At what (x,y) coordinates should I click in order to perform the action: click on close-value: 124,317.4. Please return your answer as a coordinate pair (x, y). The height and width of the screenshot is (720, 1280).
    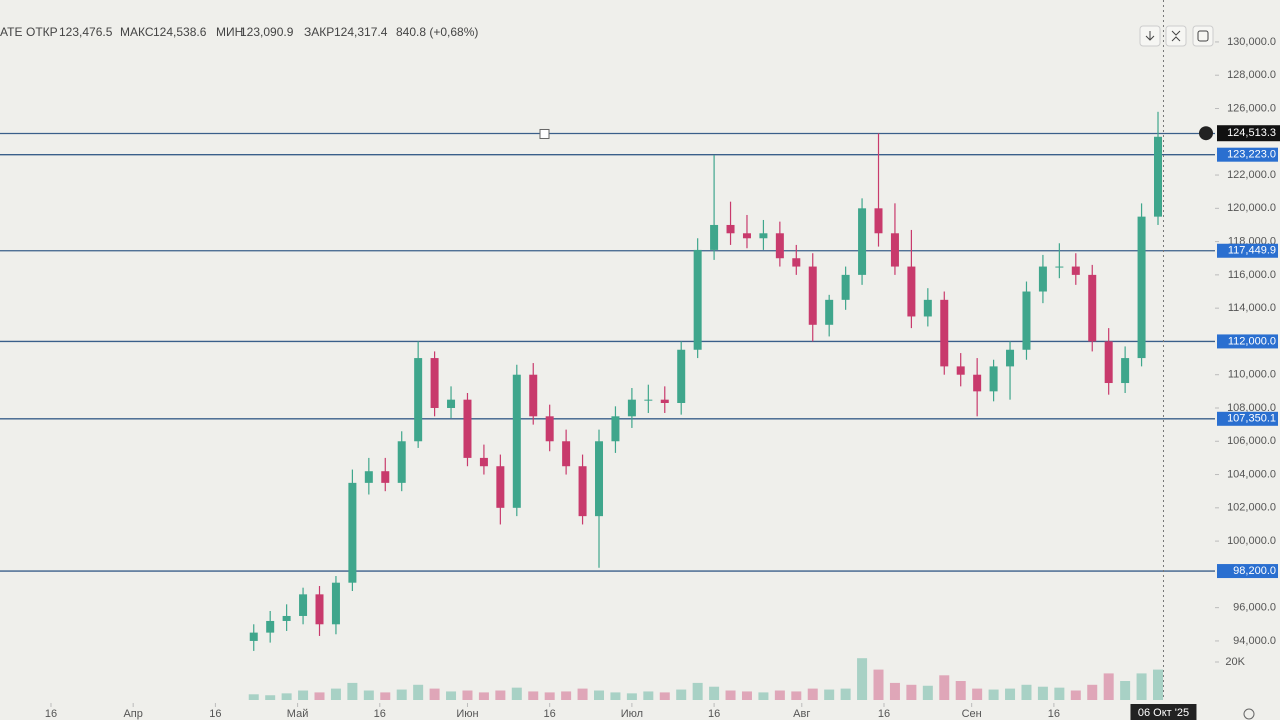
    Looking at the image, I should click on (361, 32).